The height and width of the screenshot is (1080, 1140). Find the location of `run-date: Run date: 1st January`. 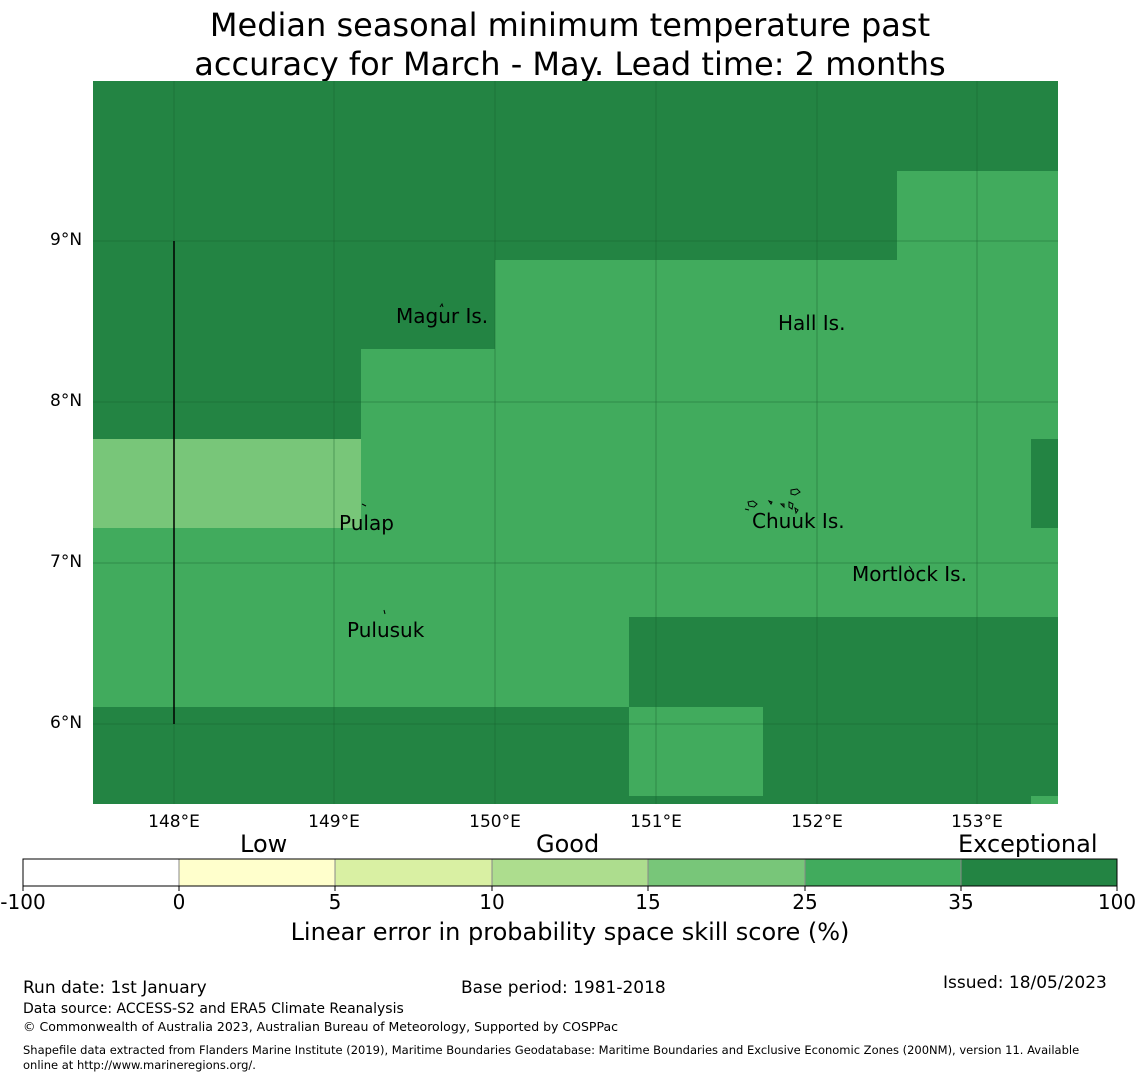

run-date: Run date: 1st January is located at coordinates (115, 988).